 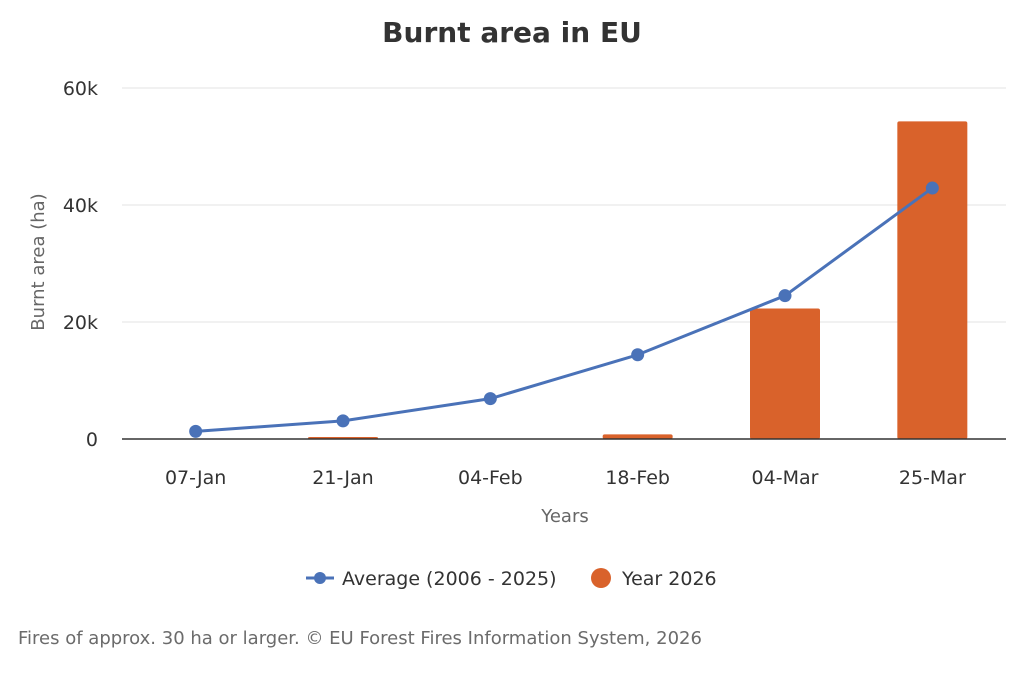 I want to click on legend: Average (2006 - 2025) Year 2026, so click(x=511, y=579).